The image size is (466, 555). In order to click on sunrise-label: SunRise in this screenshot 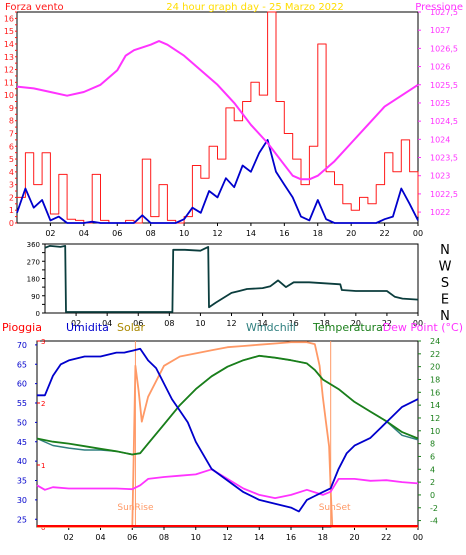, I will do `click(135, 508)`.